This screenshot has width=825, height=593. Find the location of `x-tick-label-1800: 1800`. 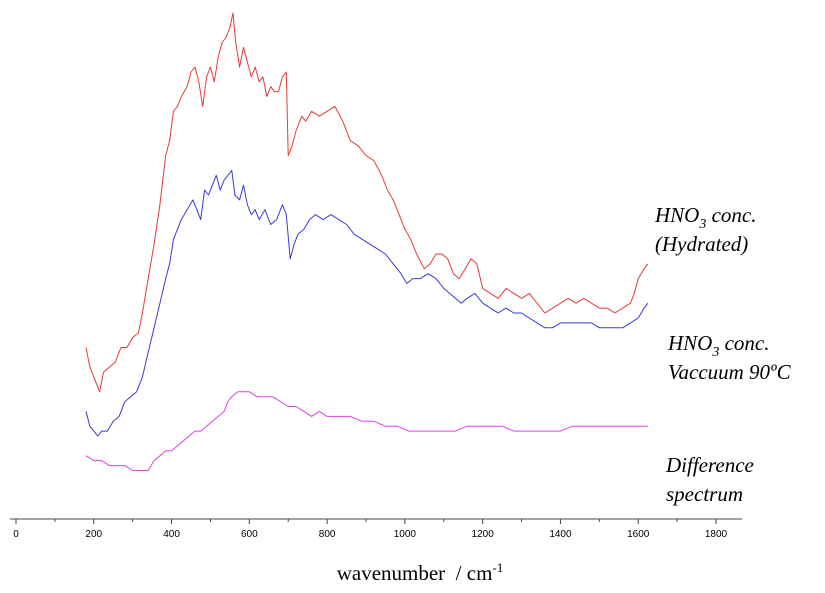

x-tick-label-1800: 1800 is located at coordinates (716, 534).